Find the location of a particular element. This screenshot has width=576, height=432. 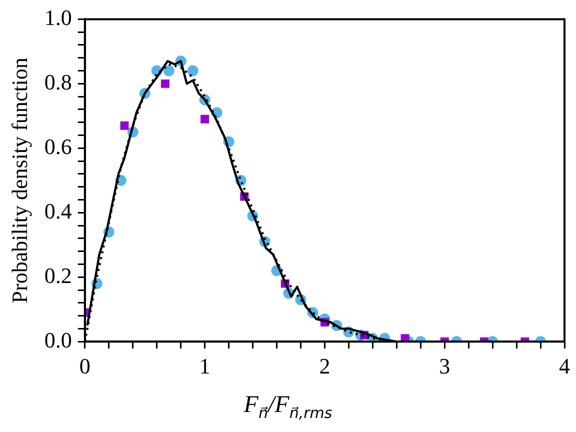

y-axis-title: Probability density function is located at coordinates (19, 181).